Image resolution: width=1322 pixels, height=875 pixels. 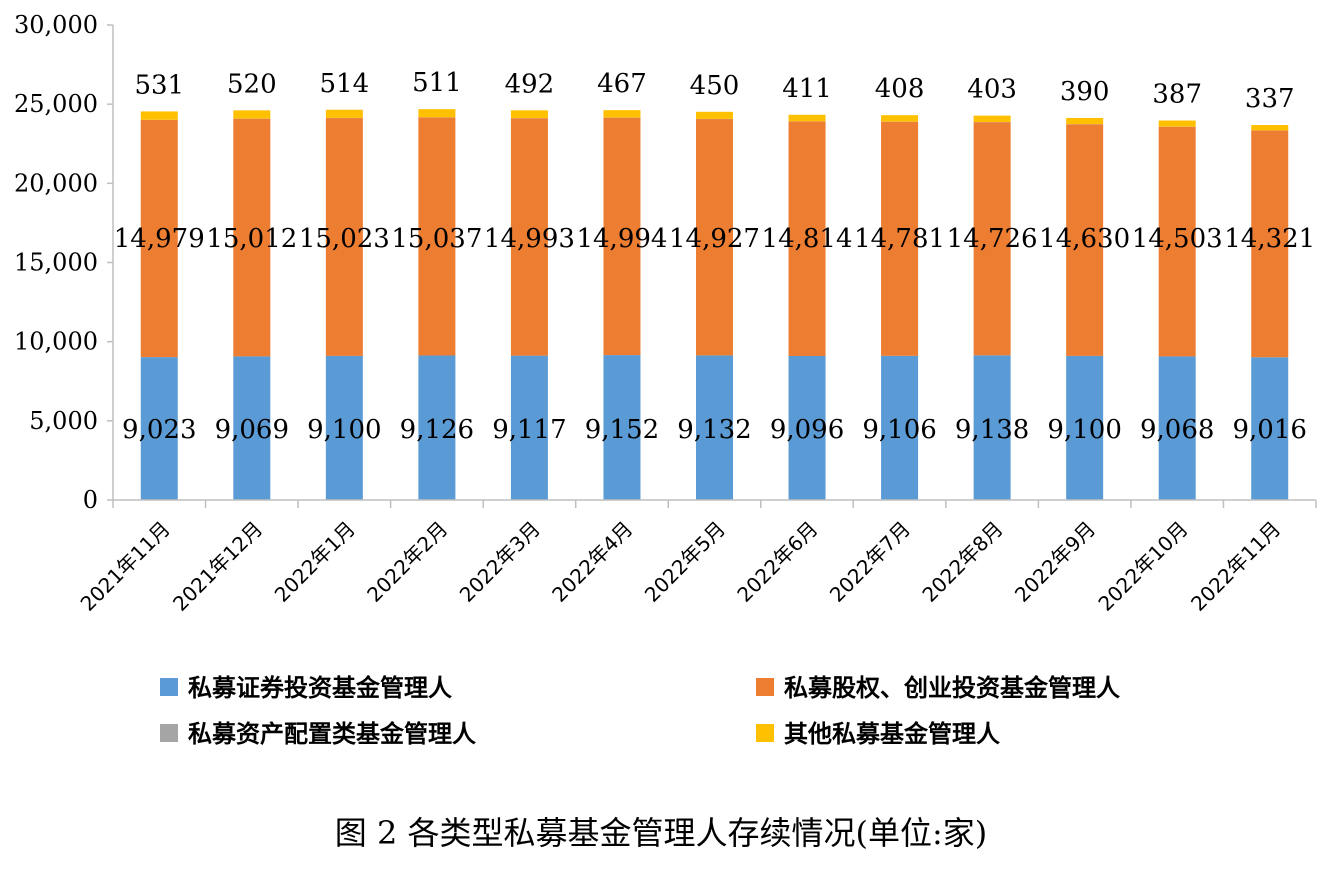 I want to click on data-label-series-4: 514, so click(x=345, y=84).